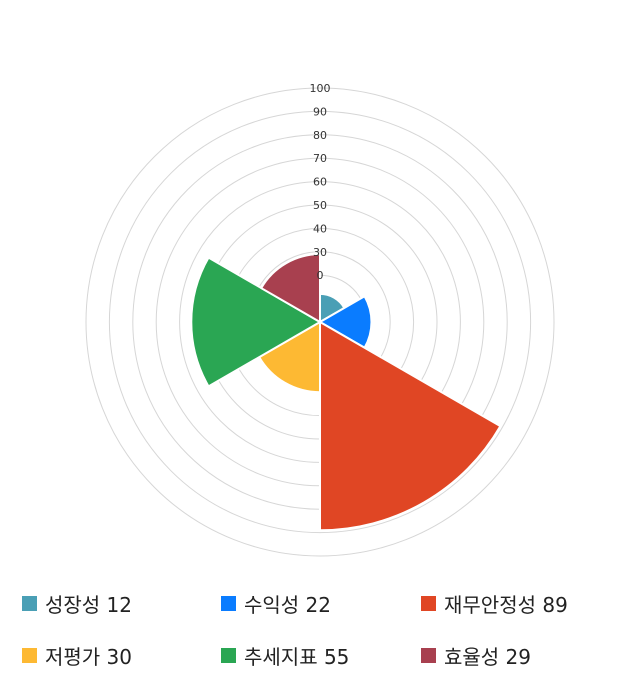 This screenshot has width=640, height=700. I want to click on legend-item: 재무안정성 89, so click(494, 603).